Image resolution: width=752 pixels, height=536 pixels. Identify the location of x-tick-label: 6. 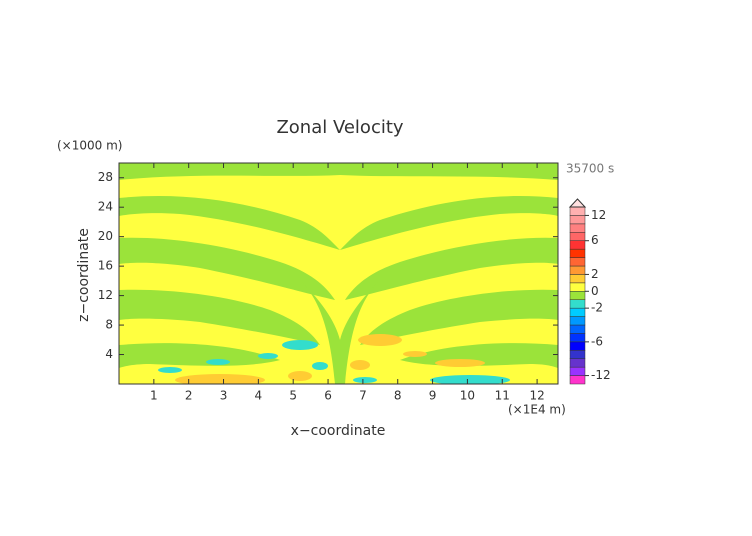
(328, 396).